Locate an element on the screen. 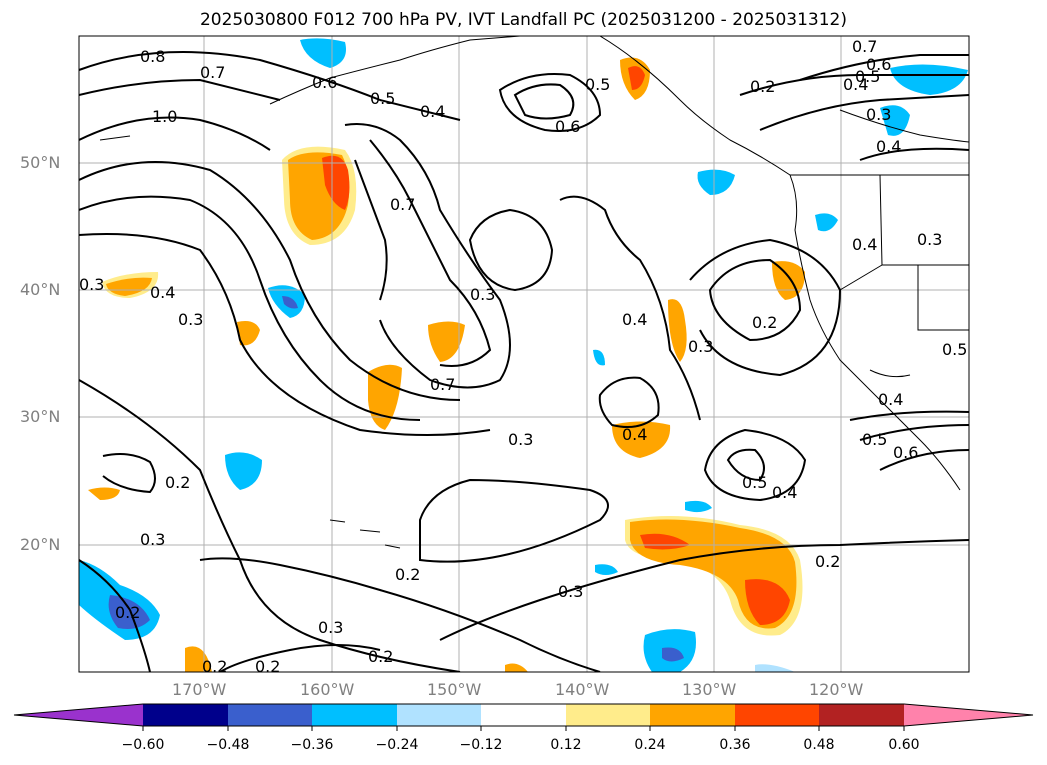 The width and height of the screenshot is (1047, 765). contour-label: 0.8 is located at coordinates (152, 56).